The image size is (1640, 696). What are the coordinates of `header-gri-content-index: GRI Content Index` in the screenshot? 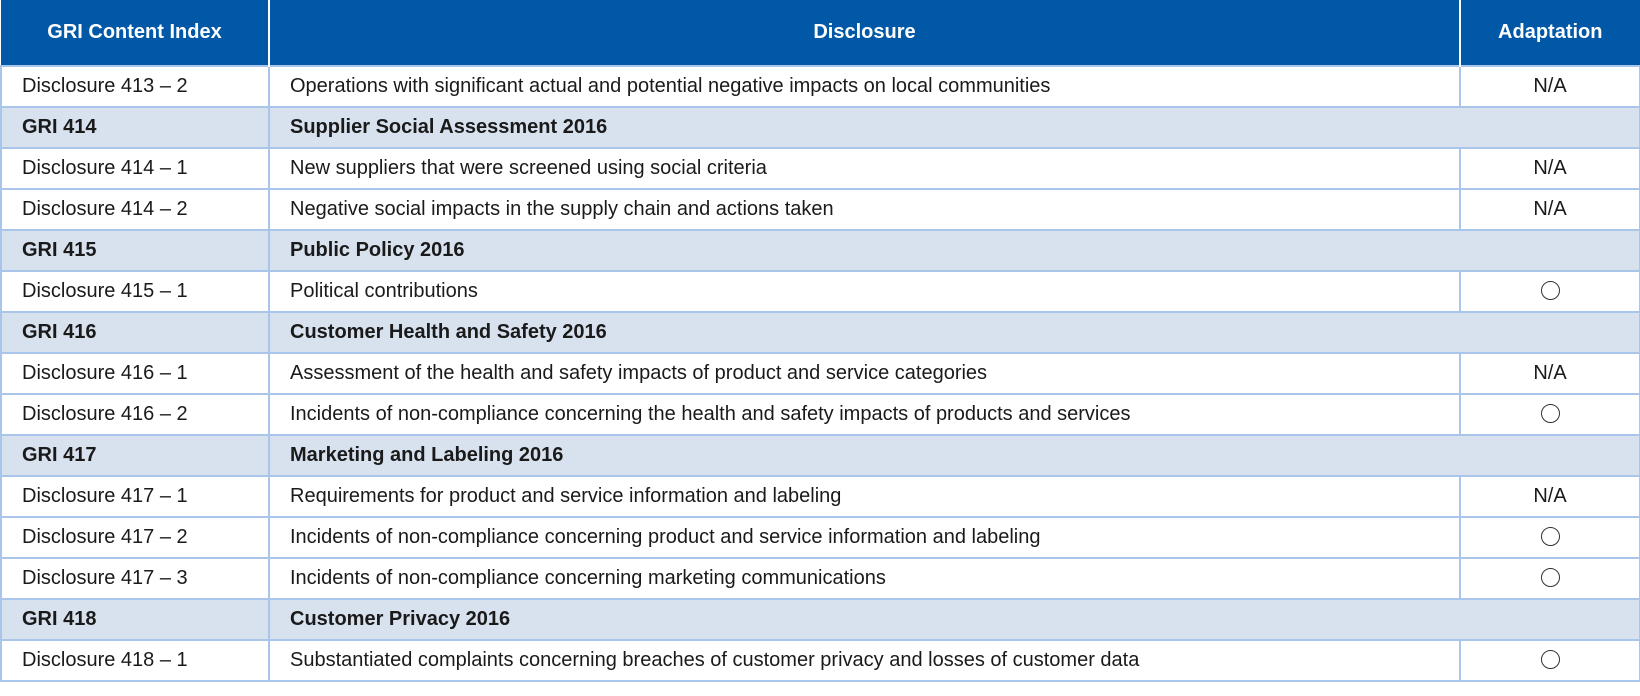 It's located at (135, 33).